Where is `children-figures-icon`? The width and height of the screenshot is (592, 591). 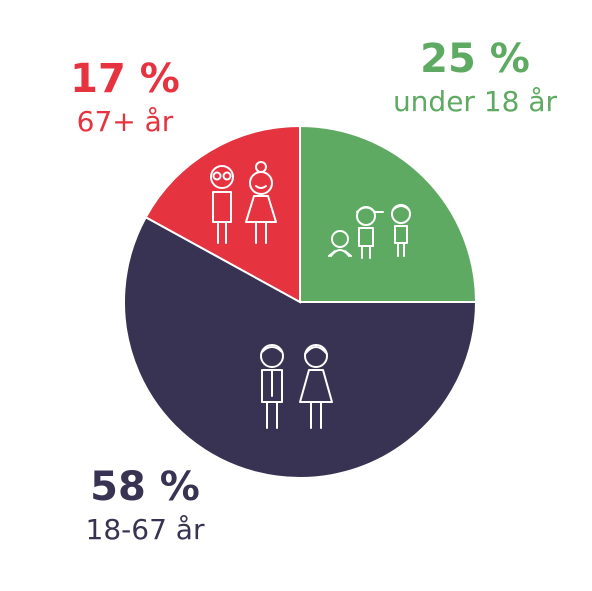 children-figures-icon is located at coordinates (369, 231).